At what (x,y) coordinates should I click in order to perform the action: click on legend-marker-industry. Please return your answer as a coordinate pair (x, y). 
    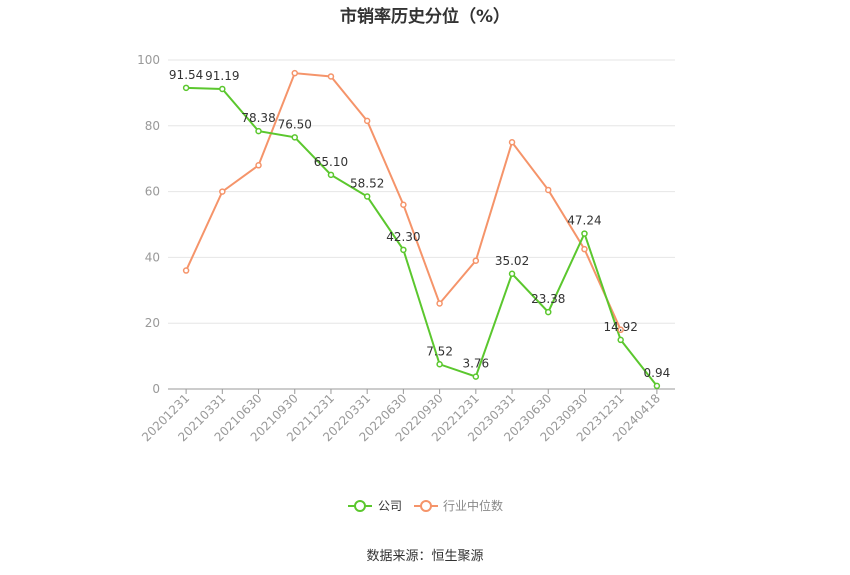
    Looking at the image, I should click on (426, 506).